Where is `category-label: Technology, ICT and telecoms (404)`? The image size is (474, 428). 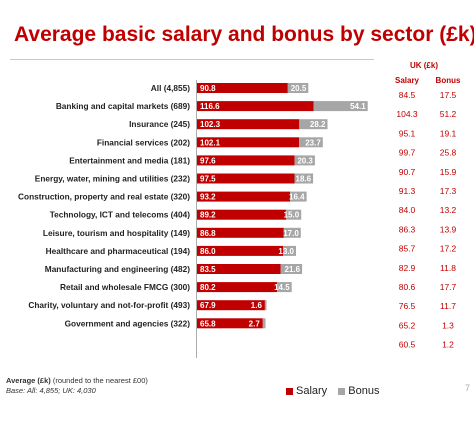
category-label: Technology, ICT and telecoms (404) is located at coordinates (120, 215).